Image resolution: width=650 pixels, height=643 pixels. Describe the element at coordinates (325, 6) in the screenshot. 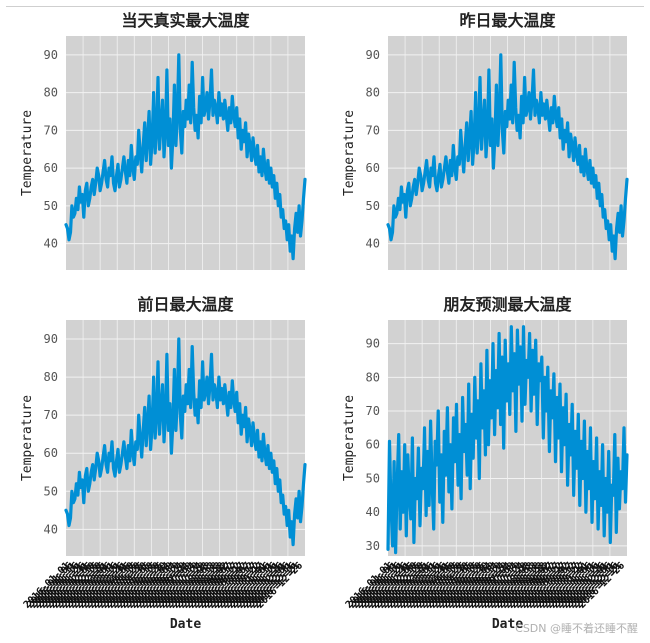

I see `top-border-line` at that location.